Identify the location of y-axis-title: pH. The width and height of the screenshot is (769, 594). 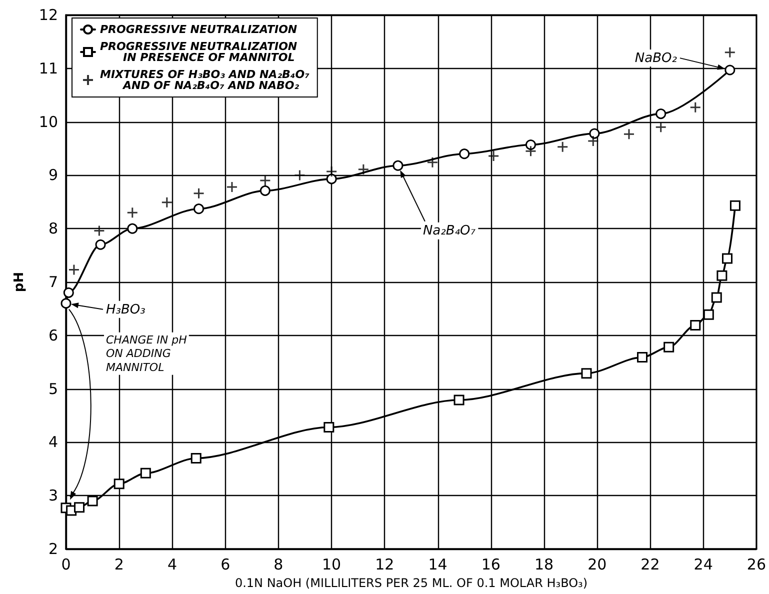
(19, 282).